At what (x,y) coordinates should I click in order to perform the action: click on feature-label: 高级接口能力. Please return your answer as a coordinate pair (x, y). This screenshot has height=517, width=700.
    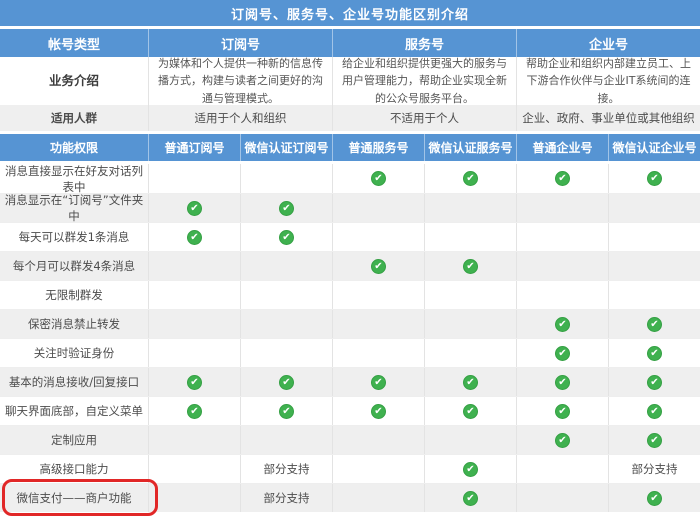
    Looking at the image, I should click on (74, 469).